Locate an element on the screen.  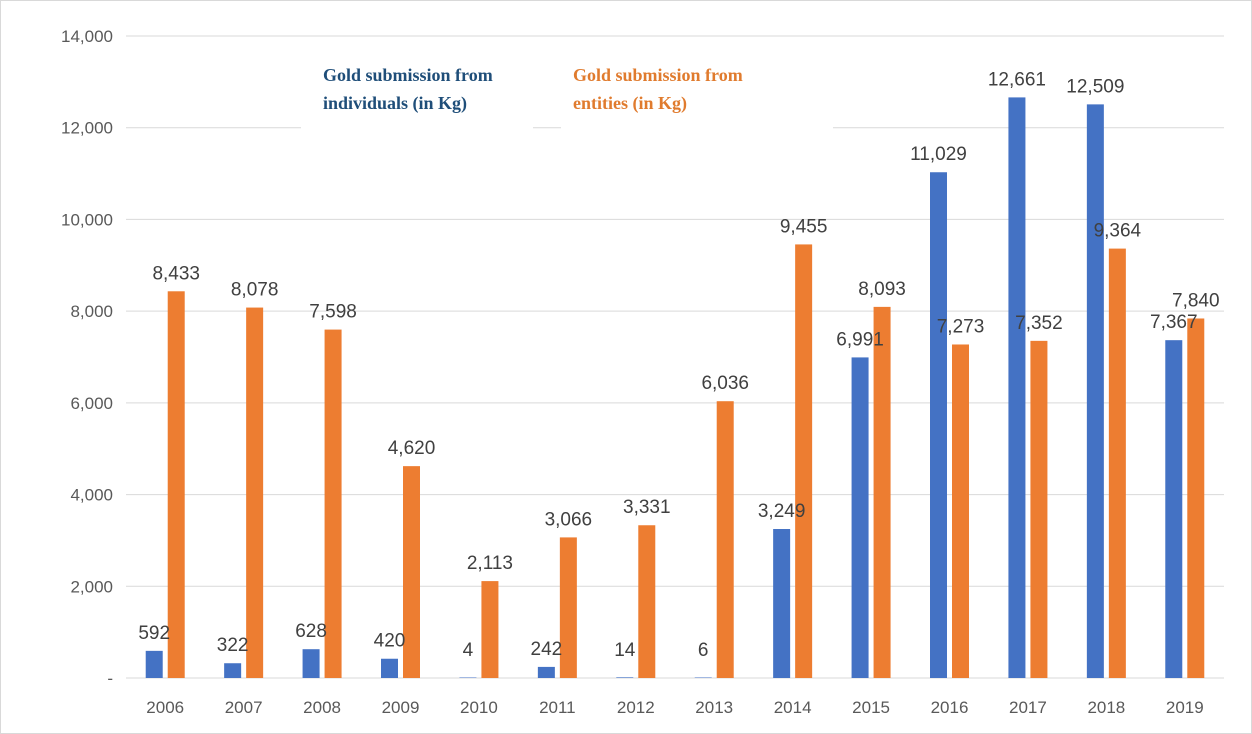
legend-entities-backdrop is located at coordinates (697, 93).